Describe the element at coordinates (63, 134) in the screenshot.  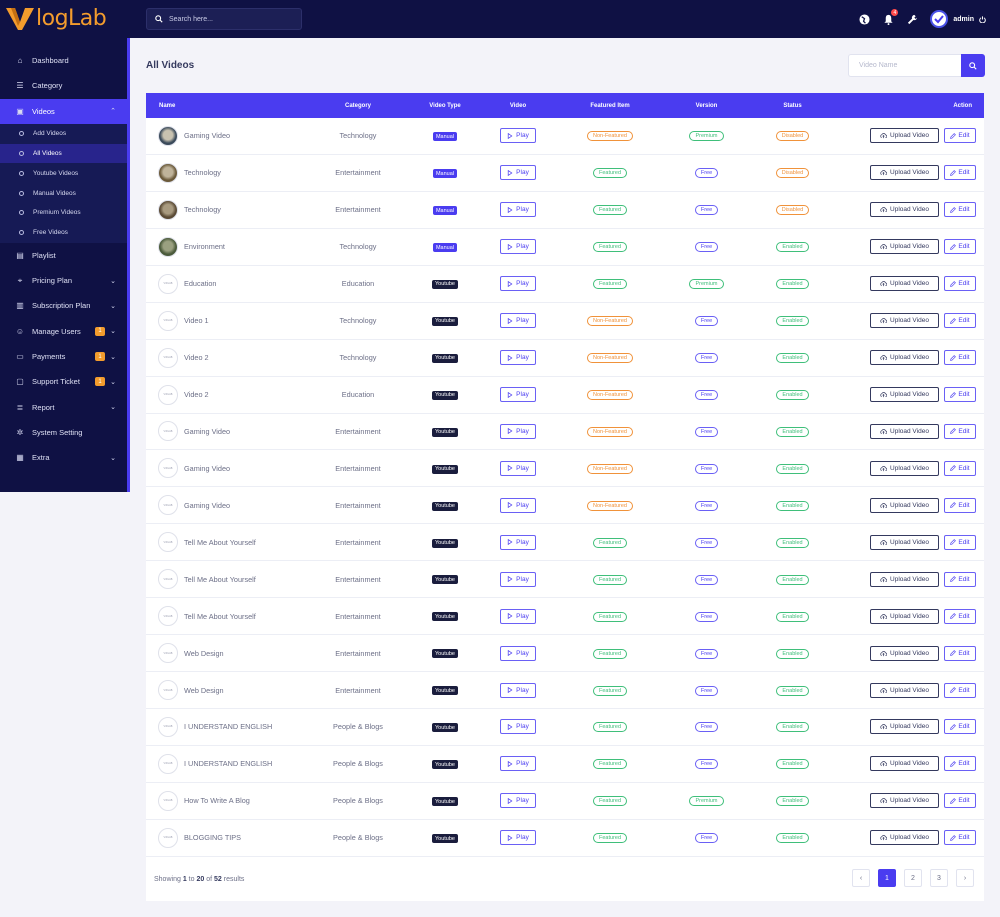
I see `sidebar-subitem-add-videos: Add Videos` at that location.